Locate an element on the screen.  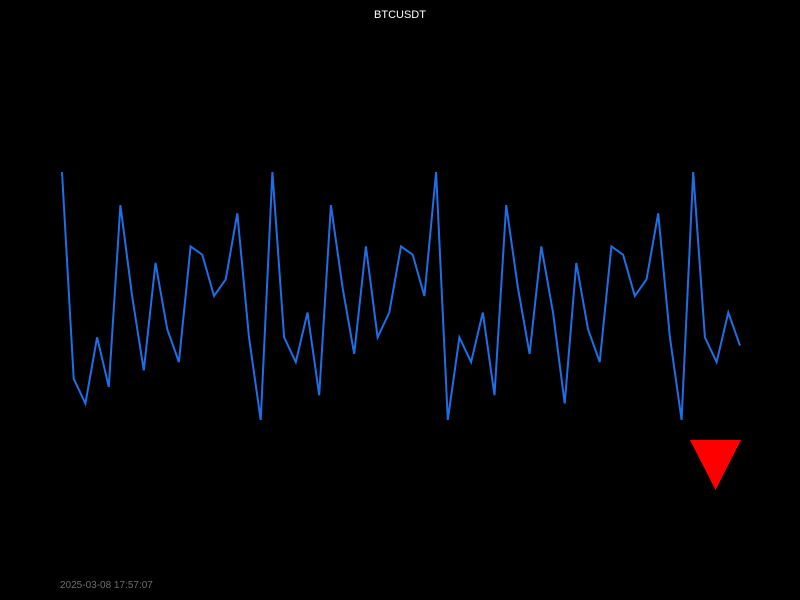
sell-signal-marker is located at coordinates (715, 465).